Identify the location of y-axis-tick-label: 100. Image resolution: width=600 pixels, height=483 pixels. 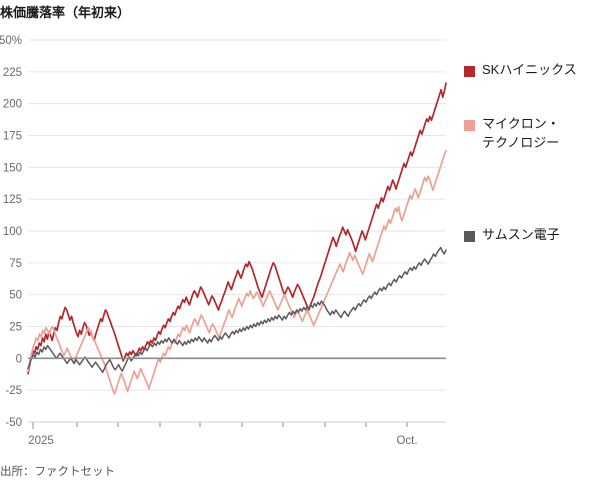
(12, 232).